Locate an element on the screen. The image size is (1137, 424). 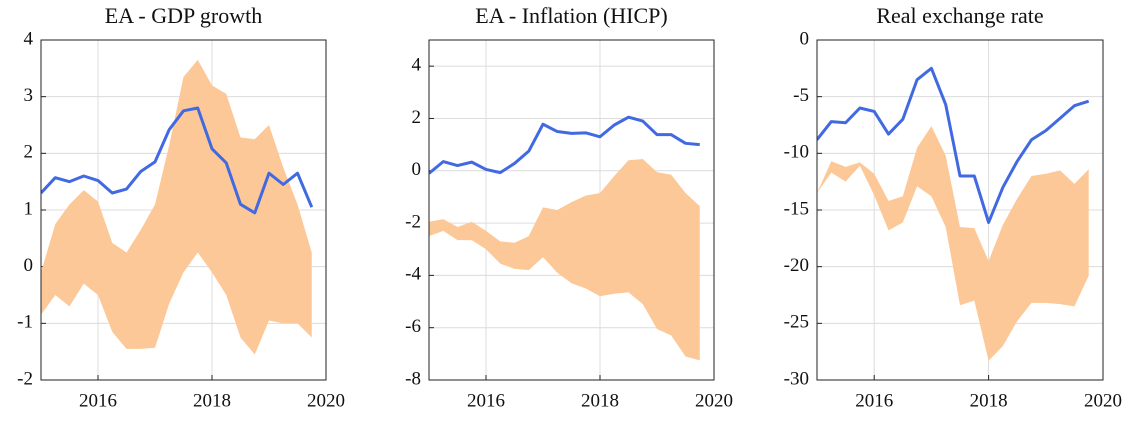
y-tick-label: -4 is located at coordinates (413, 274).